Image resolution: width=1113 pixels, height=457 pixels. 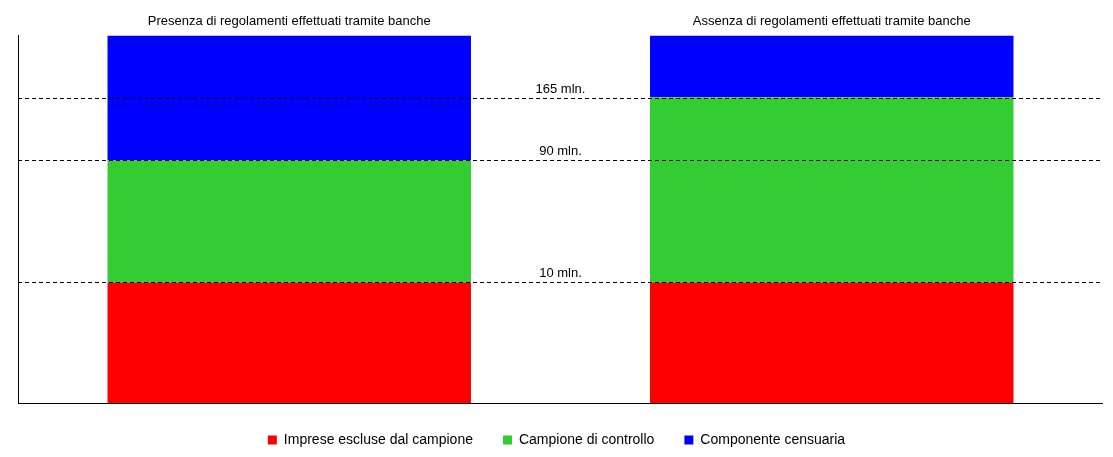 What do you see at coordinates (378, 438) in the screenshot?
I see `legend-label: Imprese escluse dal campione` at bounding box center [378, 438].